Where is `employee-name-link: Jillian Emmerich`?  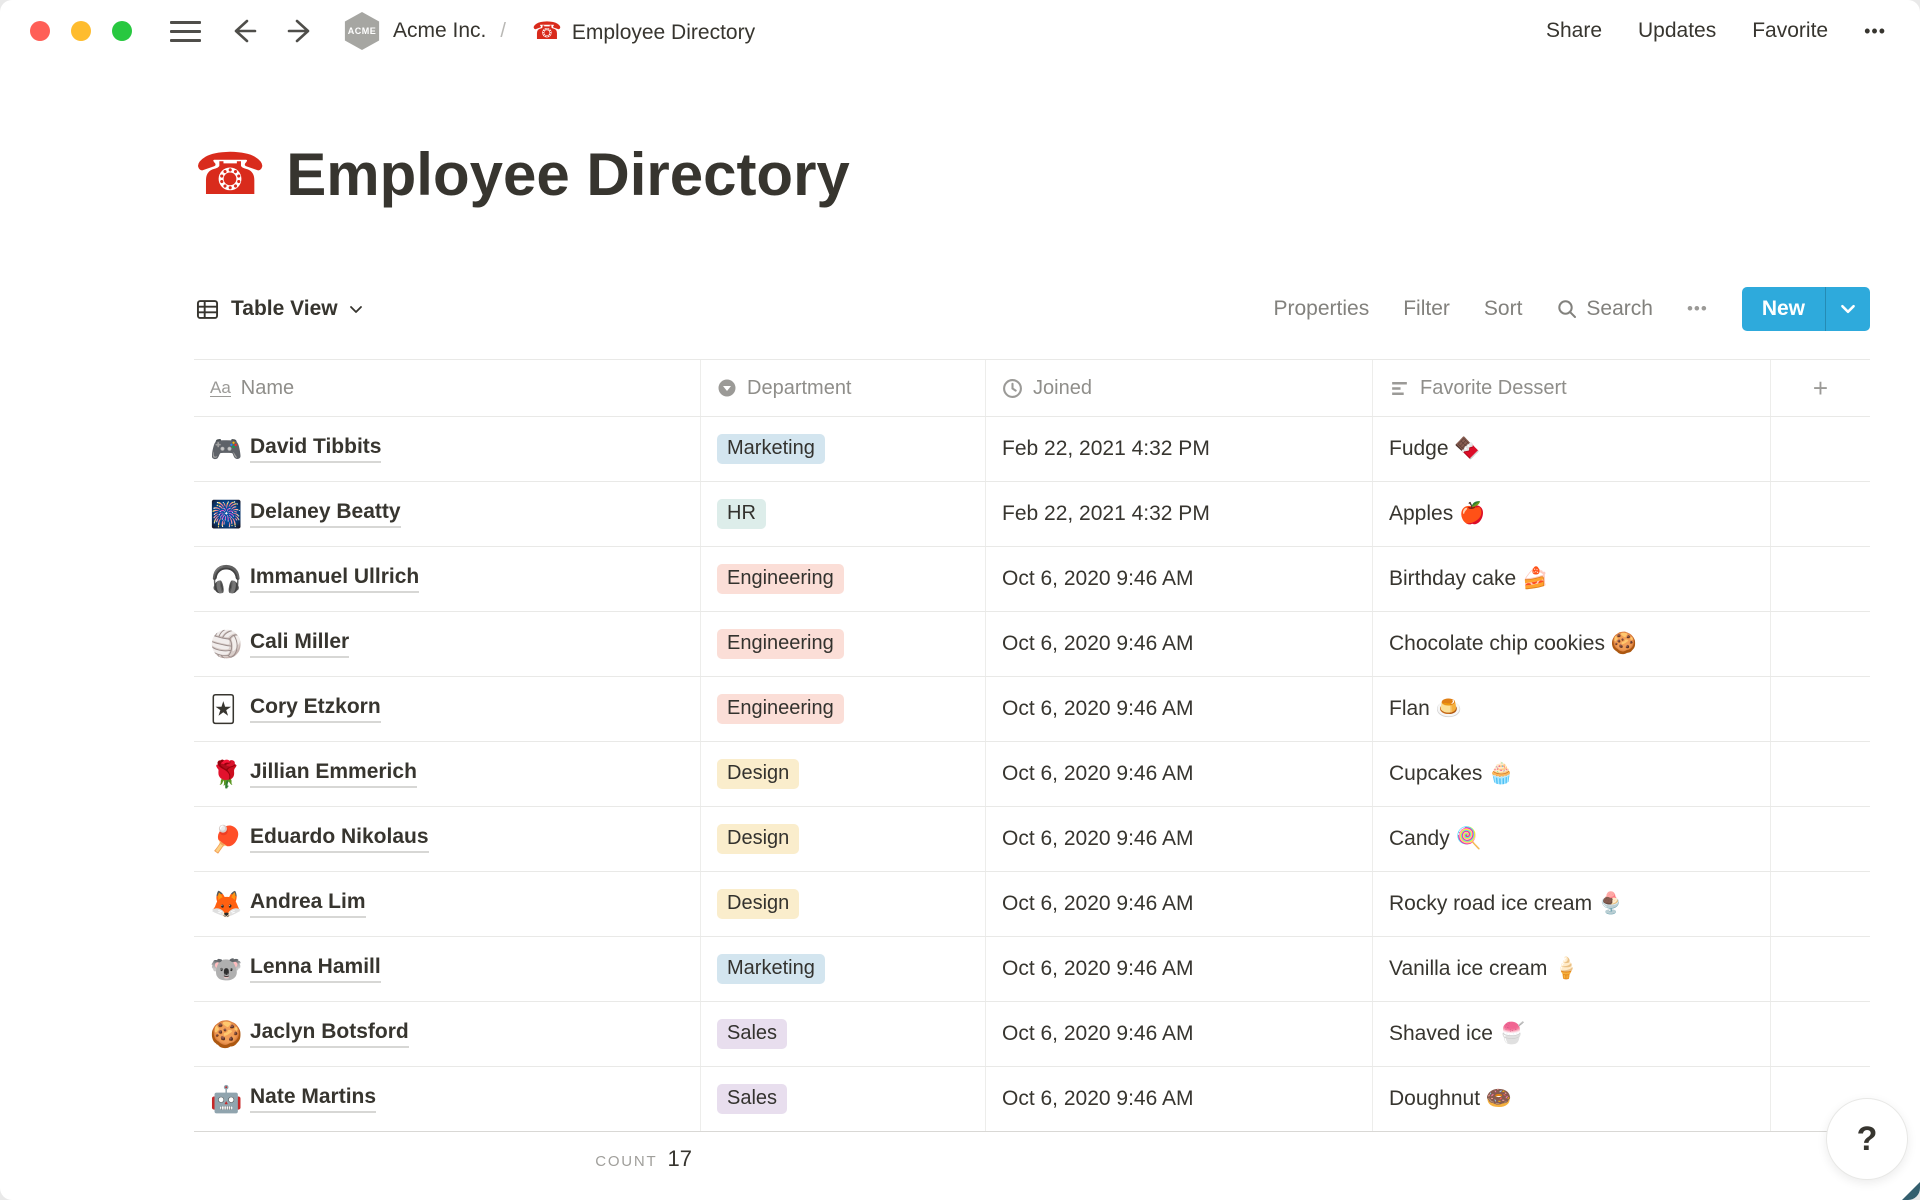 employee-name-link: Jillian Emmerich is located at coordinates (333, 774).